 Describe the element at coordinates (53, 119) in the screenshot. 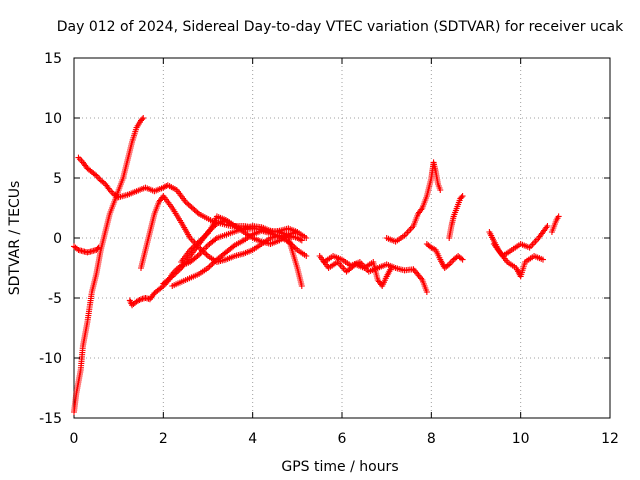

I see `y-tick-label: 10` at that location.